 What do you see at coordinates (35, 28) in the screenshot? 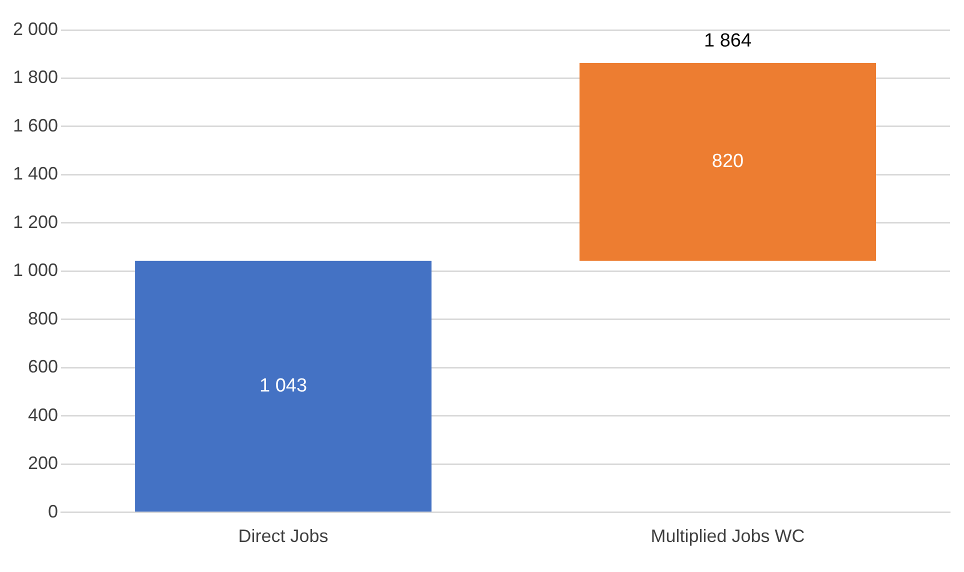
I see `y-tick-label: 2 000` at bounding box center [35, 28].